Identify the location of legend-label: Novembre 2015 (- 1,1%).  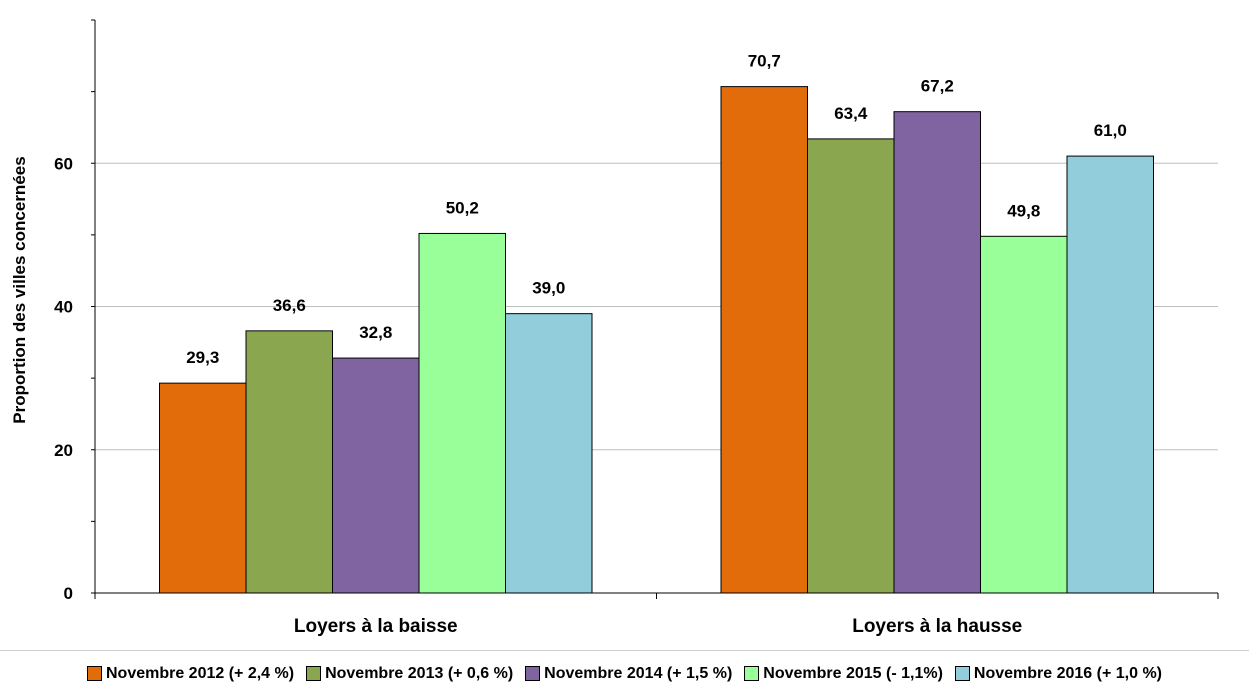
(853, 673).